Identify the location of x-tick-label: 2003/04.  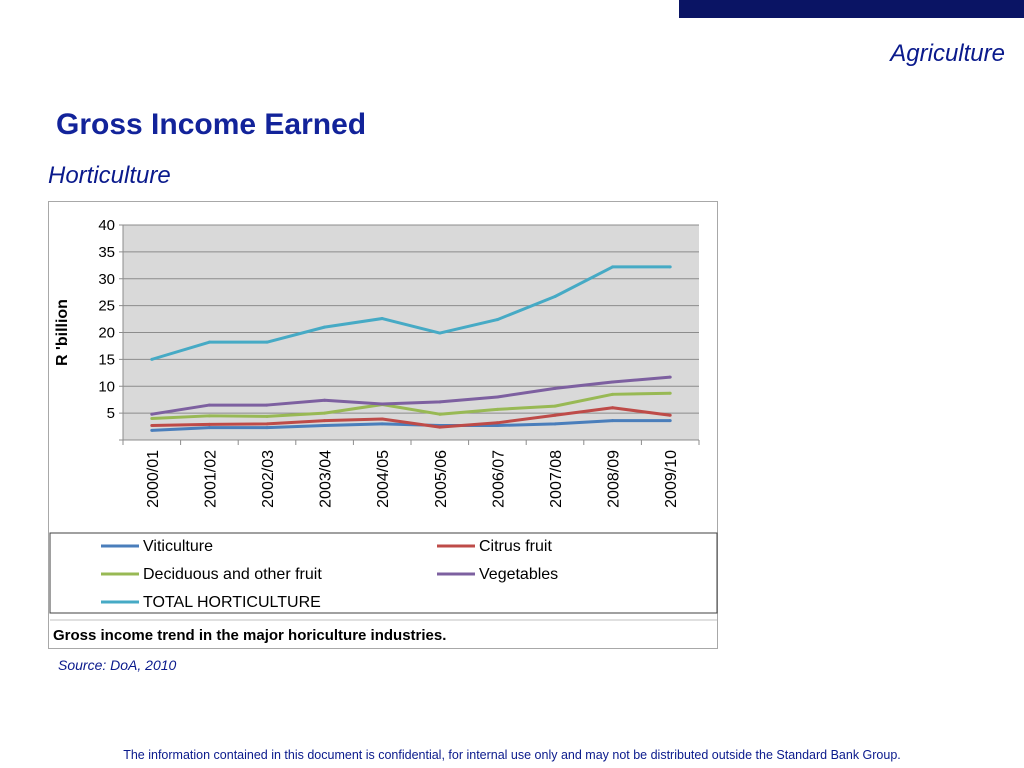
(326, 479).